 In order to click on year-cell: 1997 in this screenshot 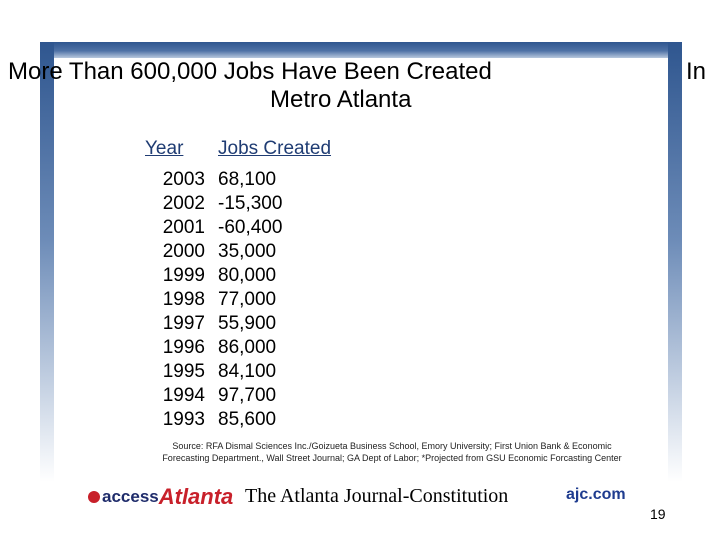, I will do `click(183, 323)`.